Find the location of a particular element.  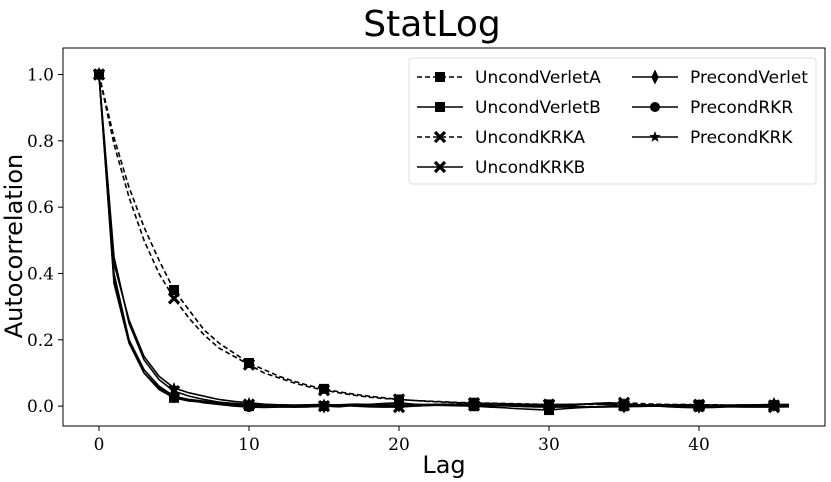

legend-entry: UncondKRKA is located at coordinates (501, 138).